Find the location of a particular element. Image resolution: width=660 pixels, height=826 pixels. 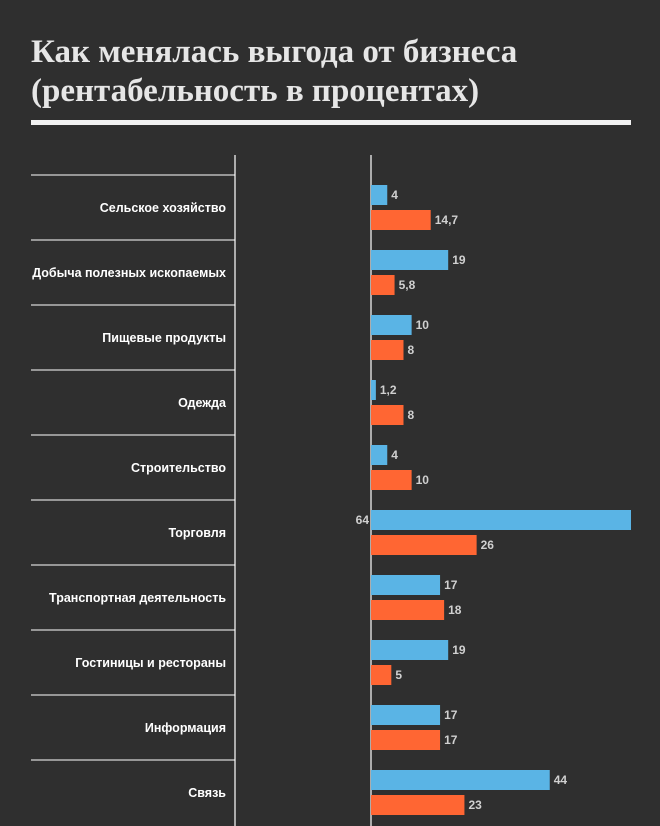

value-label-orange: 5,8 is located at coordinates (407, 285).